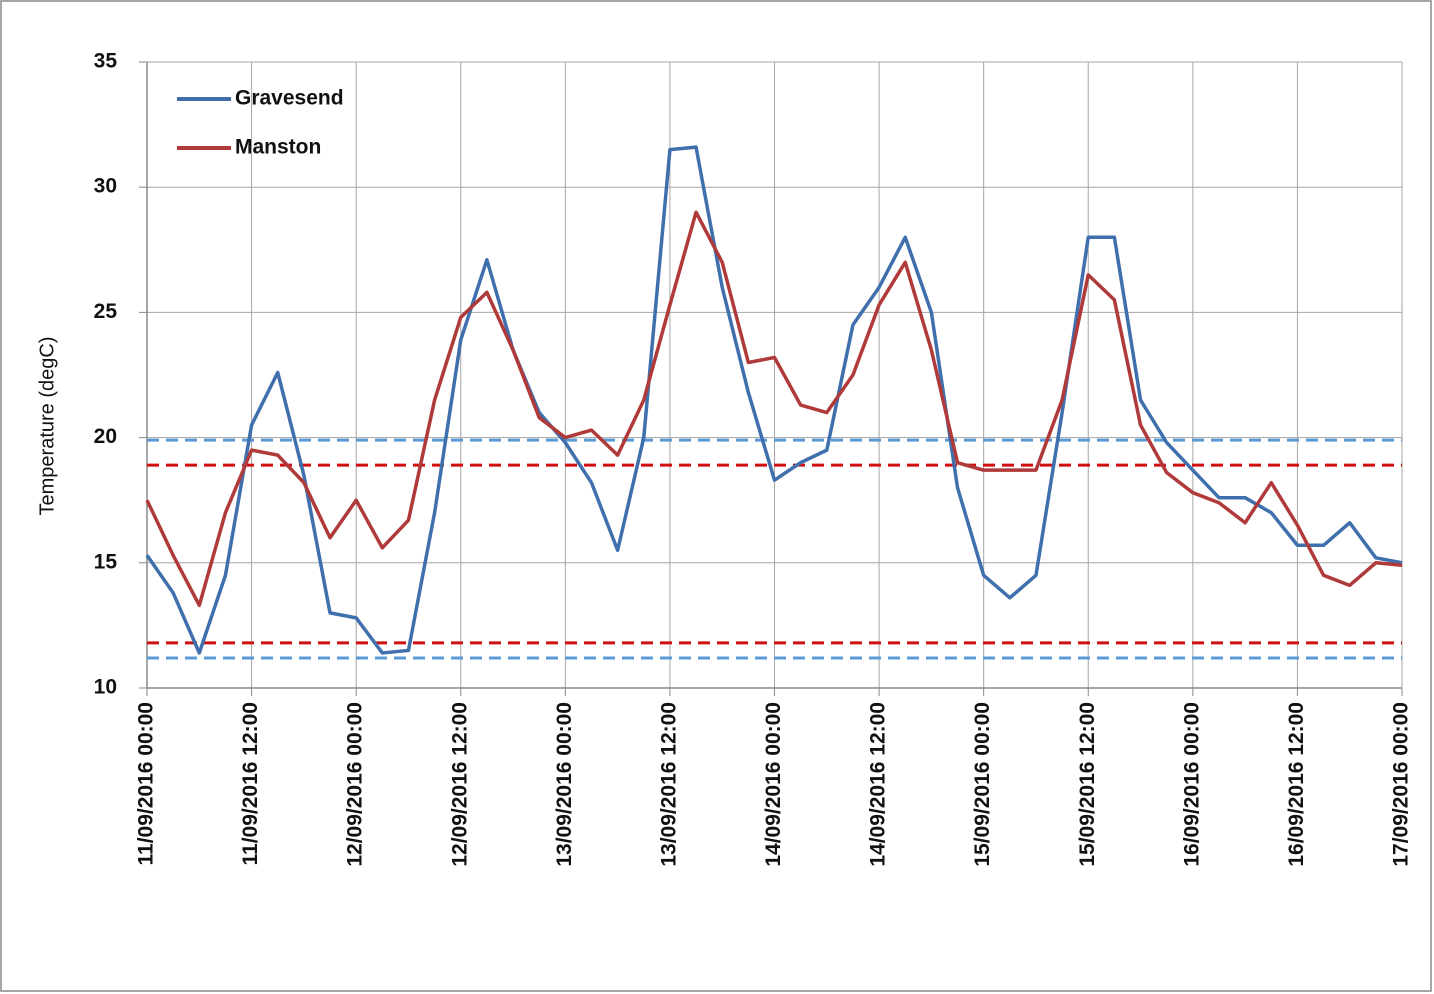 The height and width of the screenshot is (994, 1434). What do you see at coordinates (773, 784) in the screenshot?
I see `x-tick-label: 14/09/2016 00:00` at bounding box center [773, 784].